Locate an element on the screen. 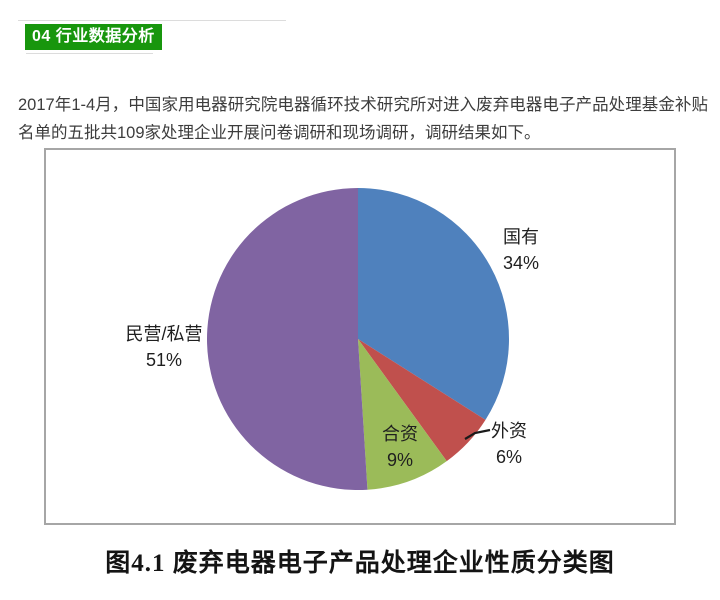 The height and width of the screenshot is (600, 720). pie-slice-joint-venture is located at coordinates (402, 414).